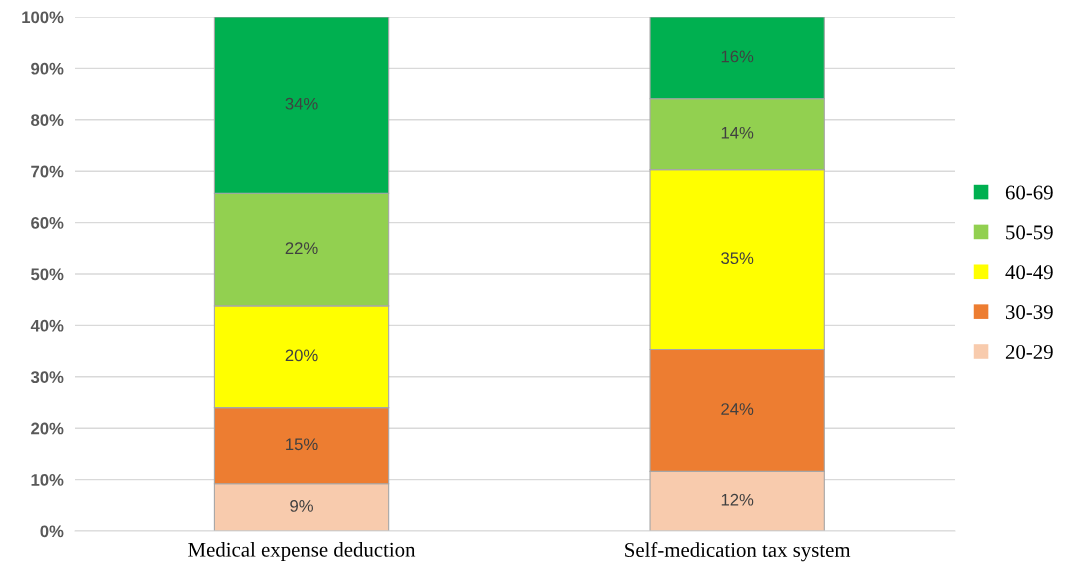  Describe the element at coordinates (301, 506) in the screenshot. I see `data-label: 9%` at that location.